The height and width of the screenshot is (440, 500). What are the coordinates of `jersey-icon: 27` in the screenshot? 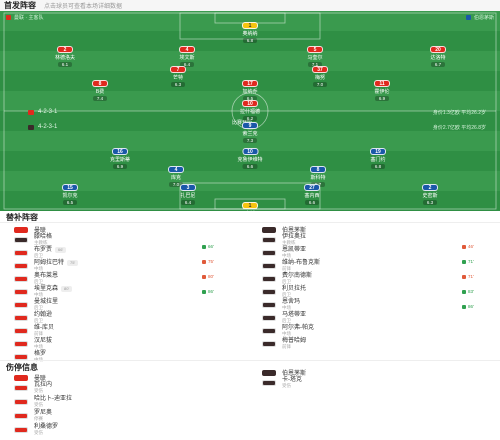 It's located at (312, 187).